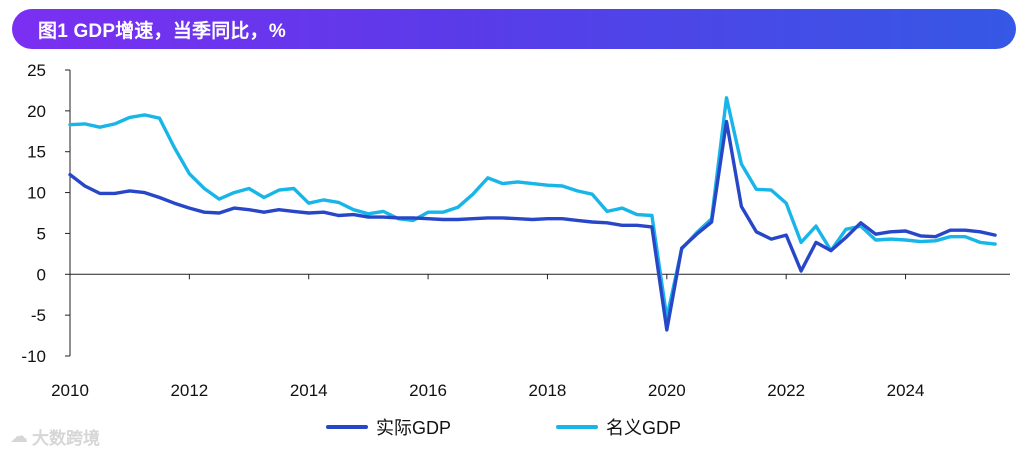 This screenshot has height=454, width=1026. I want to click on y-tick-label: 25, so click(36, 70).